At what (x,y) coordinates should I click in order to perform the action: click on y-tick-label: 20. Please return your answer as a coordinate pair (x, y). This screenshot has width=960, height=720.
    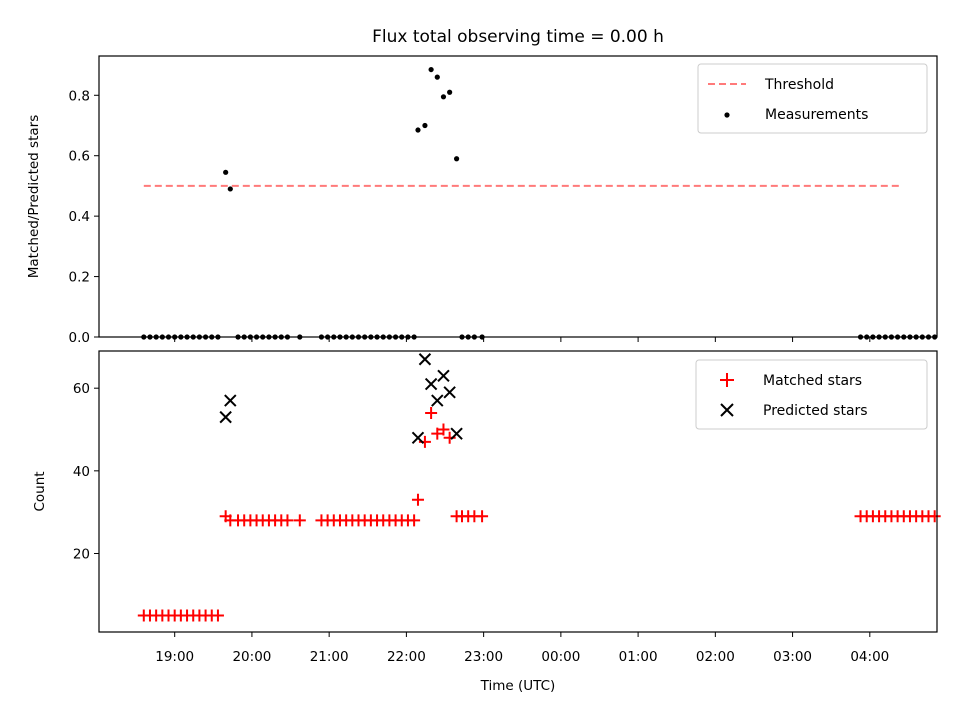
    Looking at the image, I should click on (81, 554).